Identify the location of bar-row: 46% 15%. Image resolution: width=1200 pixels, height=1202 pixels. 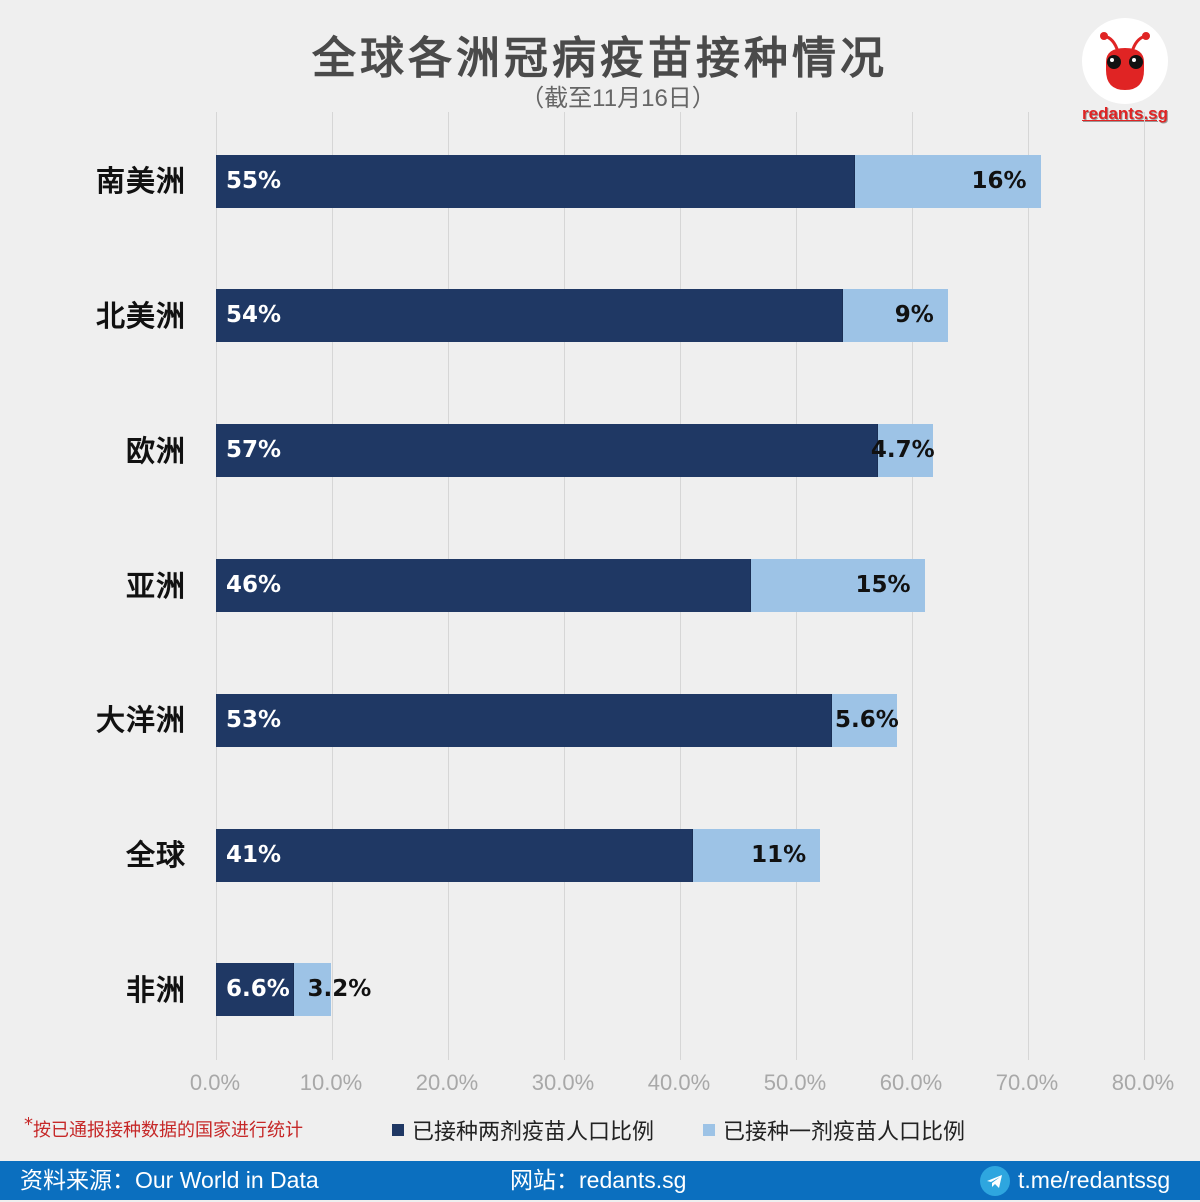
(570, 585).